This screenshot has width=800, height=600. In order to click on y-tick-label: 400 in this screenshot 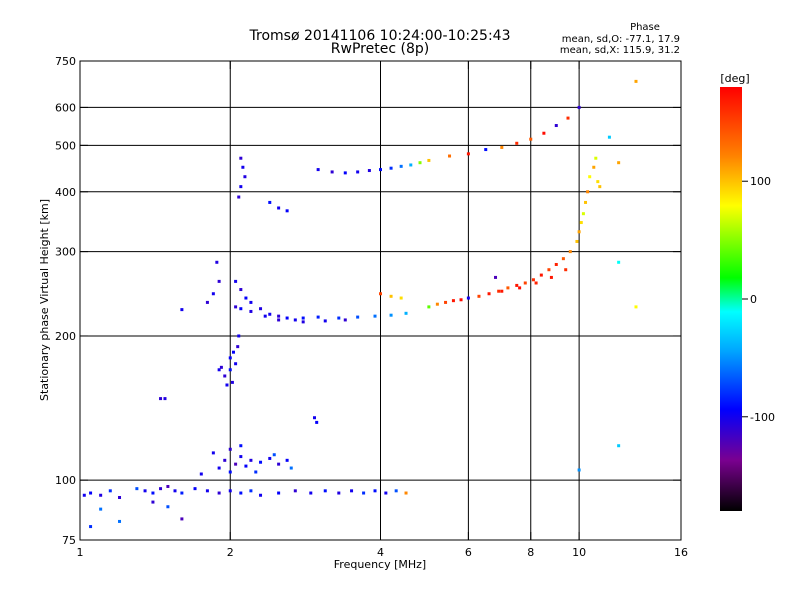, I will do `click(65, 192)`.